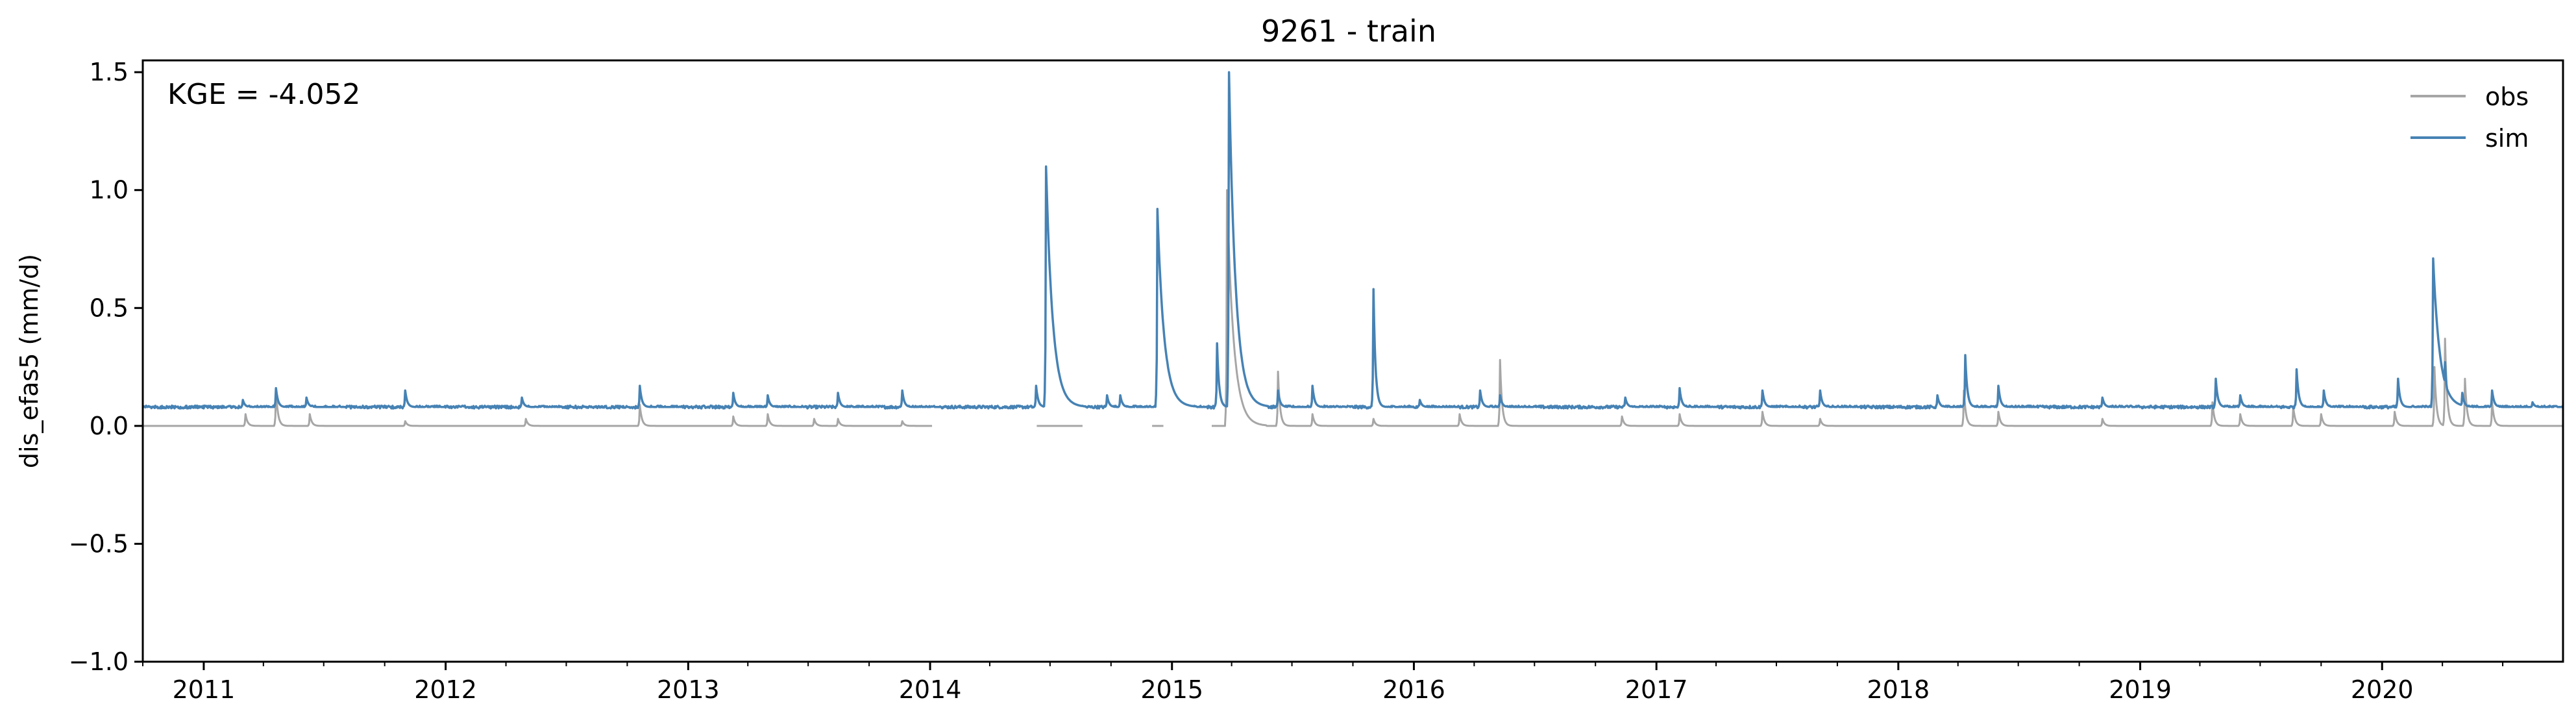  I want to click on x-tick-label: 2011, so click(204, 690).